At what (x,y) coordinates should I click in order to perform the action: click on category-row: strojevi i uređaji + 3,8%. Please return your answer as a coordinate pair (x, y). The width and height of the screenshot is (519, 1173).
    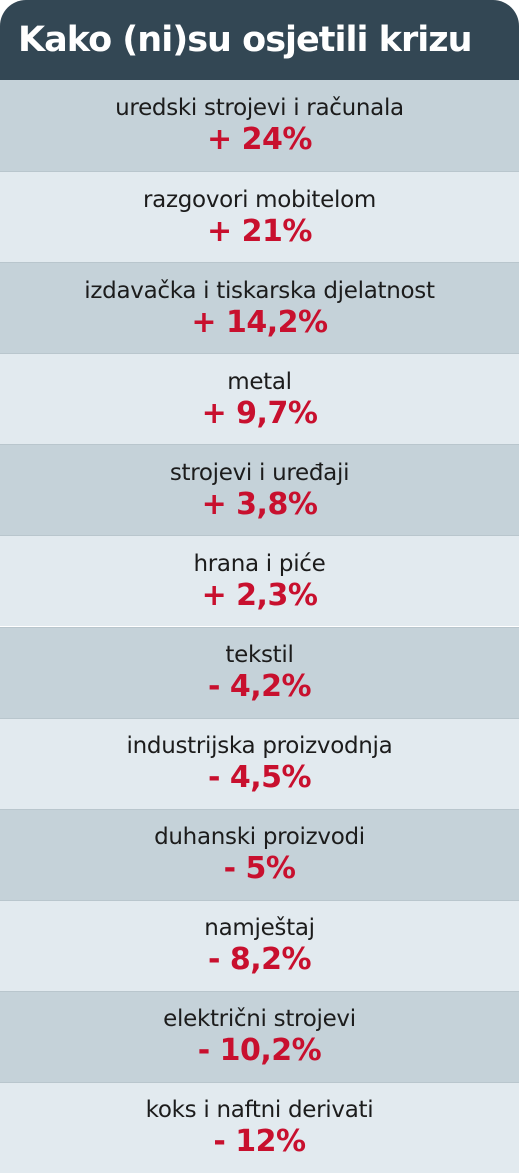
    Looking at the image, I should click on (259, 490).